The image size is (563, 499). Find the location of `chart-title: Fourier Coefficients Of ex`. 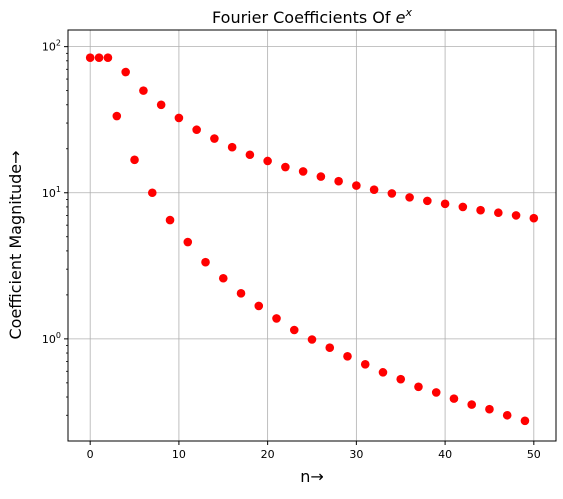

chart-title: Fourier Coefficients Of ex is located at coordinates (312, 16).